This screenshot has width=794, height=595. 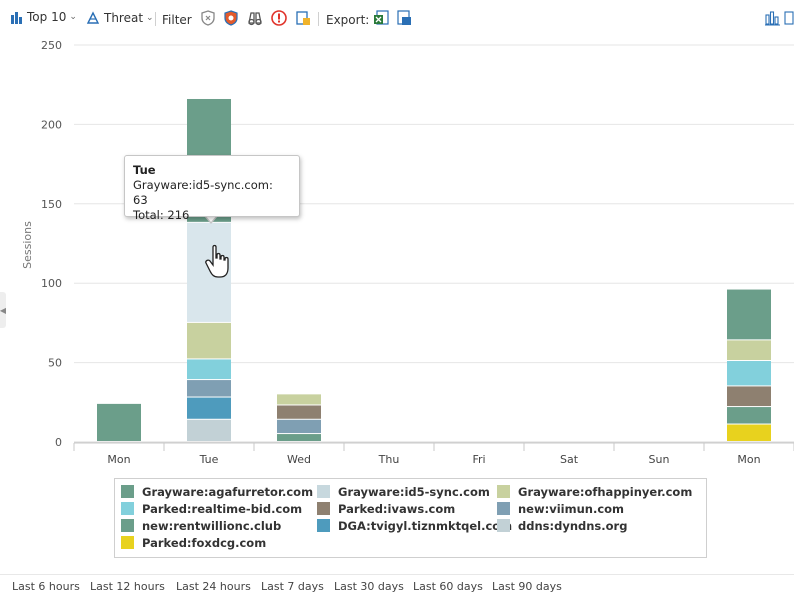 What do you see at coordinates (425, 525) in the screenshot?
I see `legend-label: DGA:tvigyl.tiznmktqel.com` at bounding box center [425, 525].